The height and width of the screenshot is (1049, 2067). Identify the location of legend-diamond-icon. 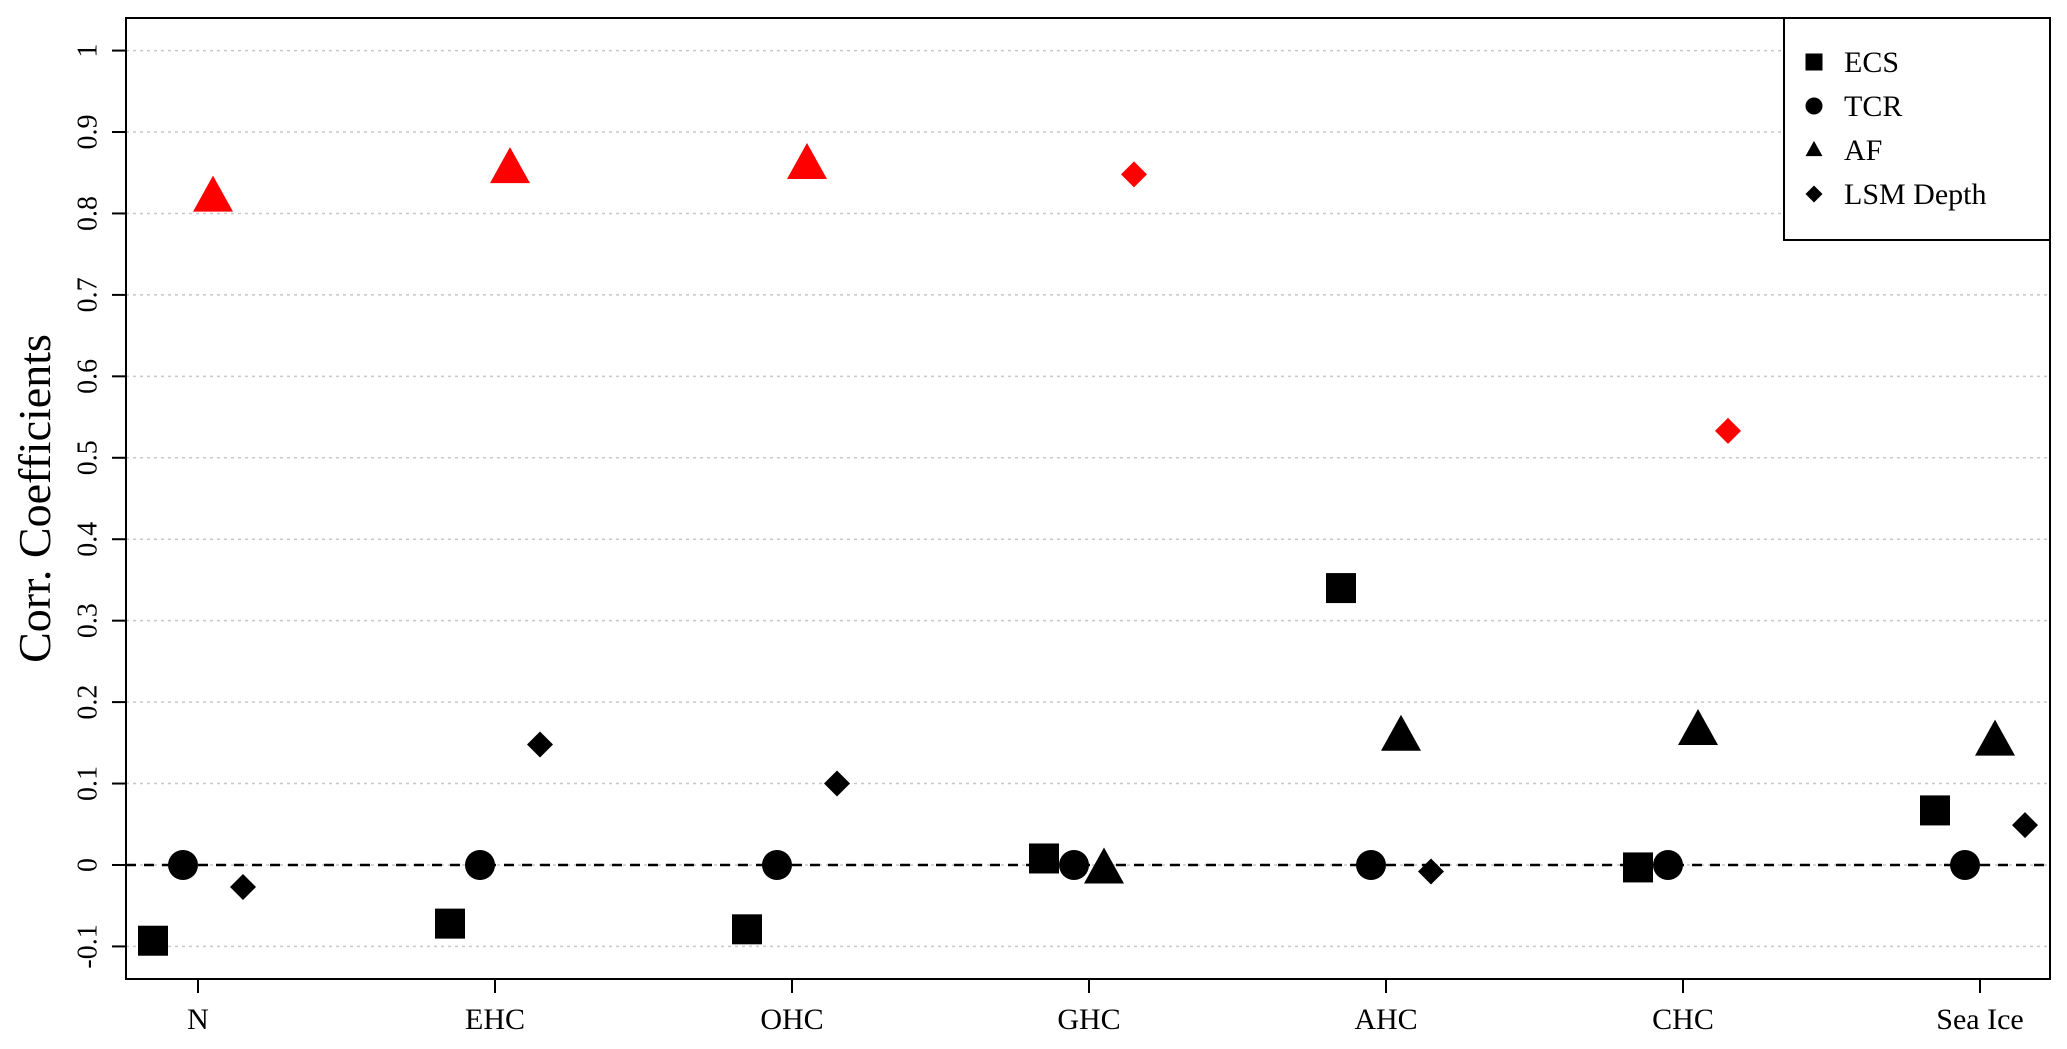
(1814, 194).